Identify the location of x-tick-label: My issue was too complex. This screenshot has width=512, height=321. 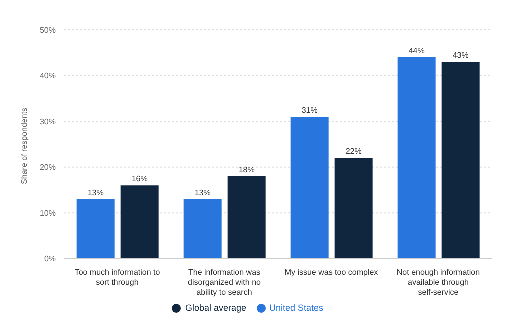
(331, 272).